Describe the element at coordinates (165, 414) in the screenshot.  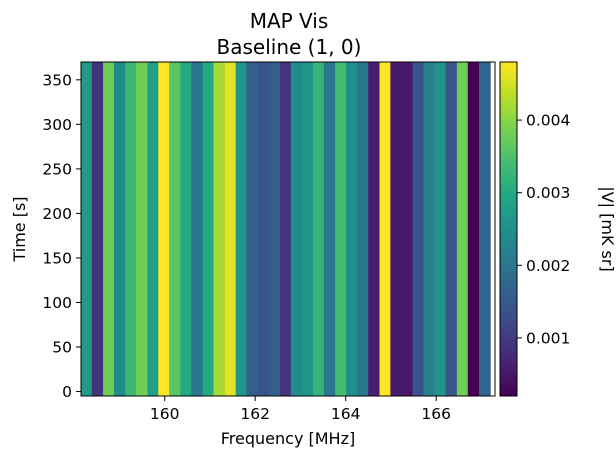
I see `x-tick-label: 160` at that location.